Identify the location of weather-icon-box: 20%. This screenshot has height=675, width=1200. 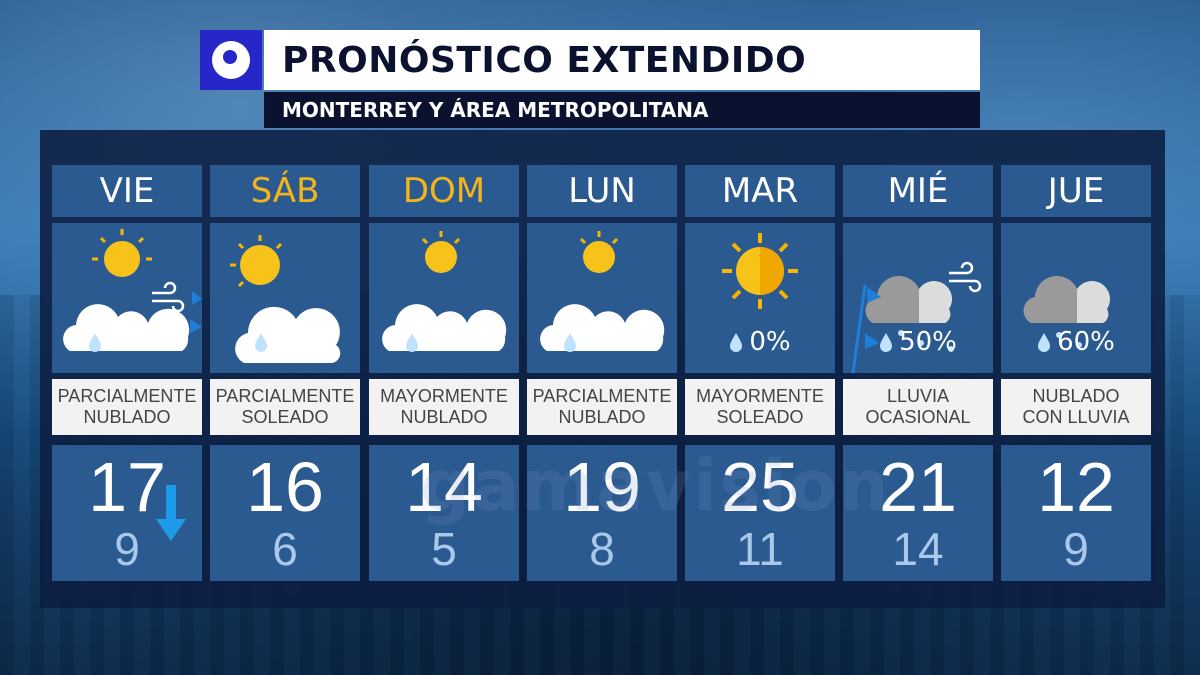
(127, 298).